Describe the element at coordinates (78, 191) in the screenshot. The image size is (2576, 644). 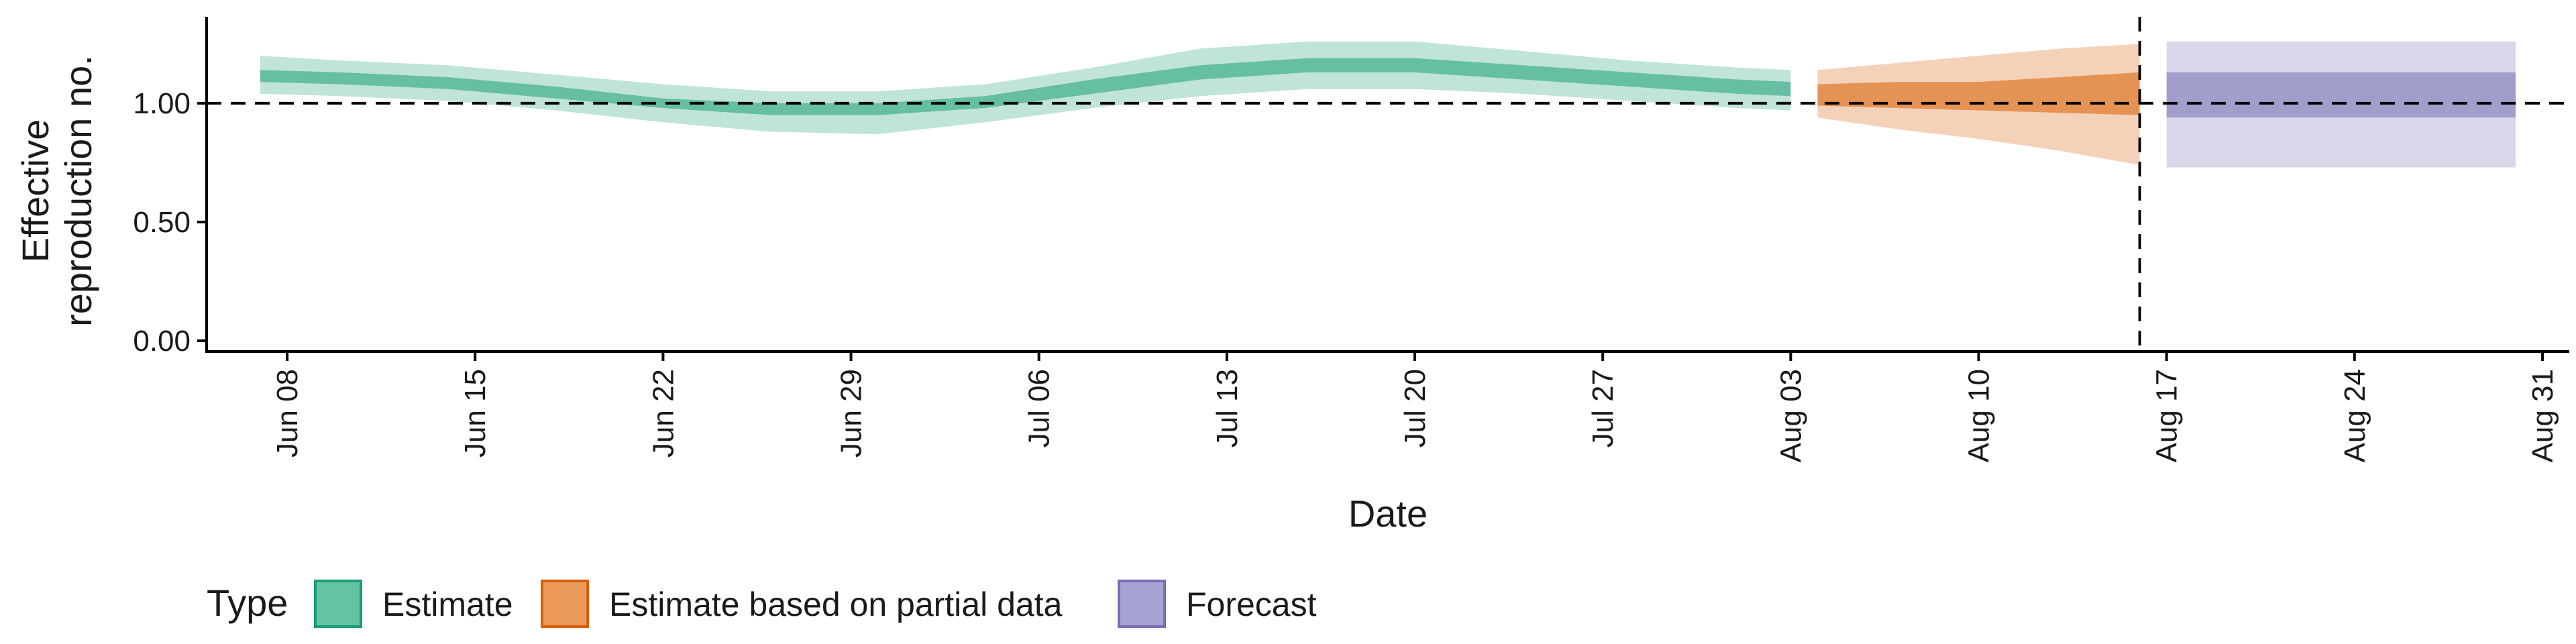
I see `y-axis-title-line: reproduction no.` at that location.